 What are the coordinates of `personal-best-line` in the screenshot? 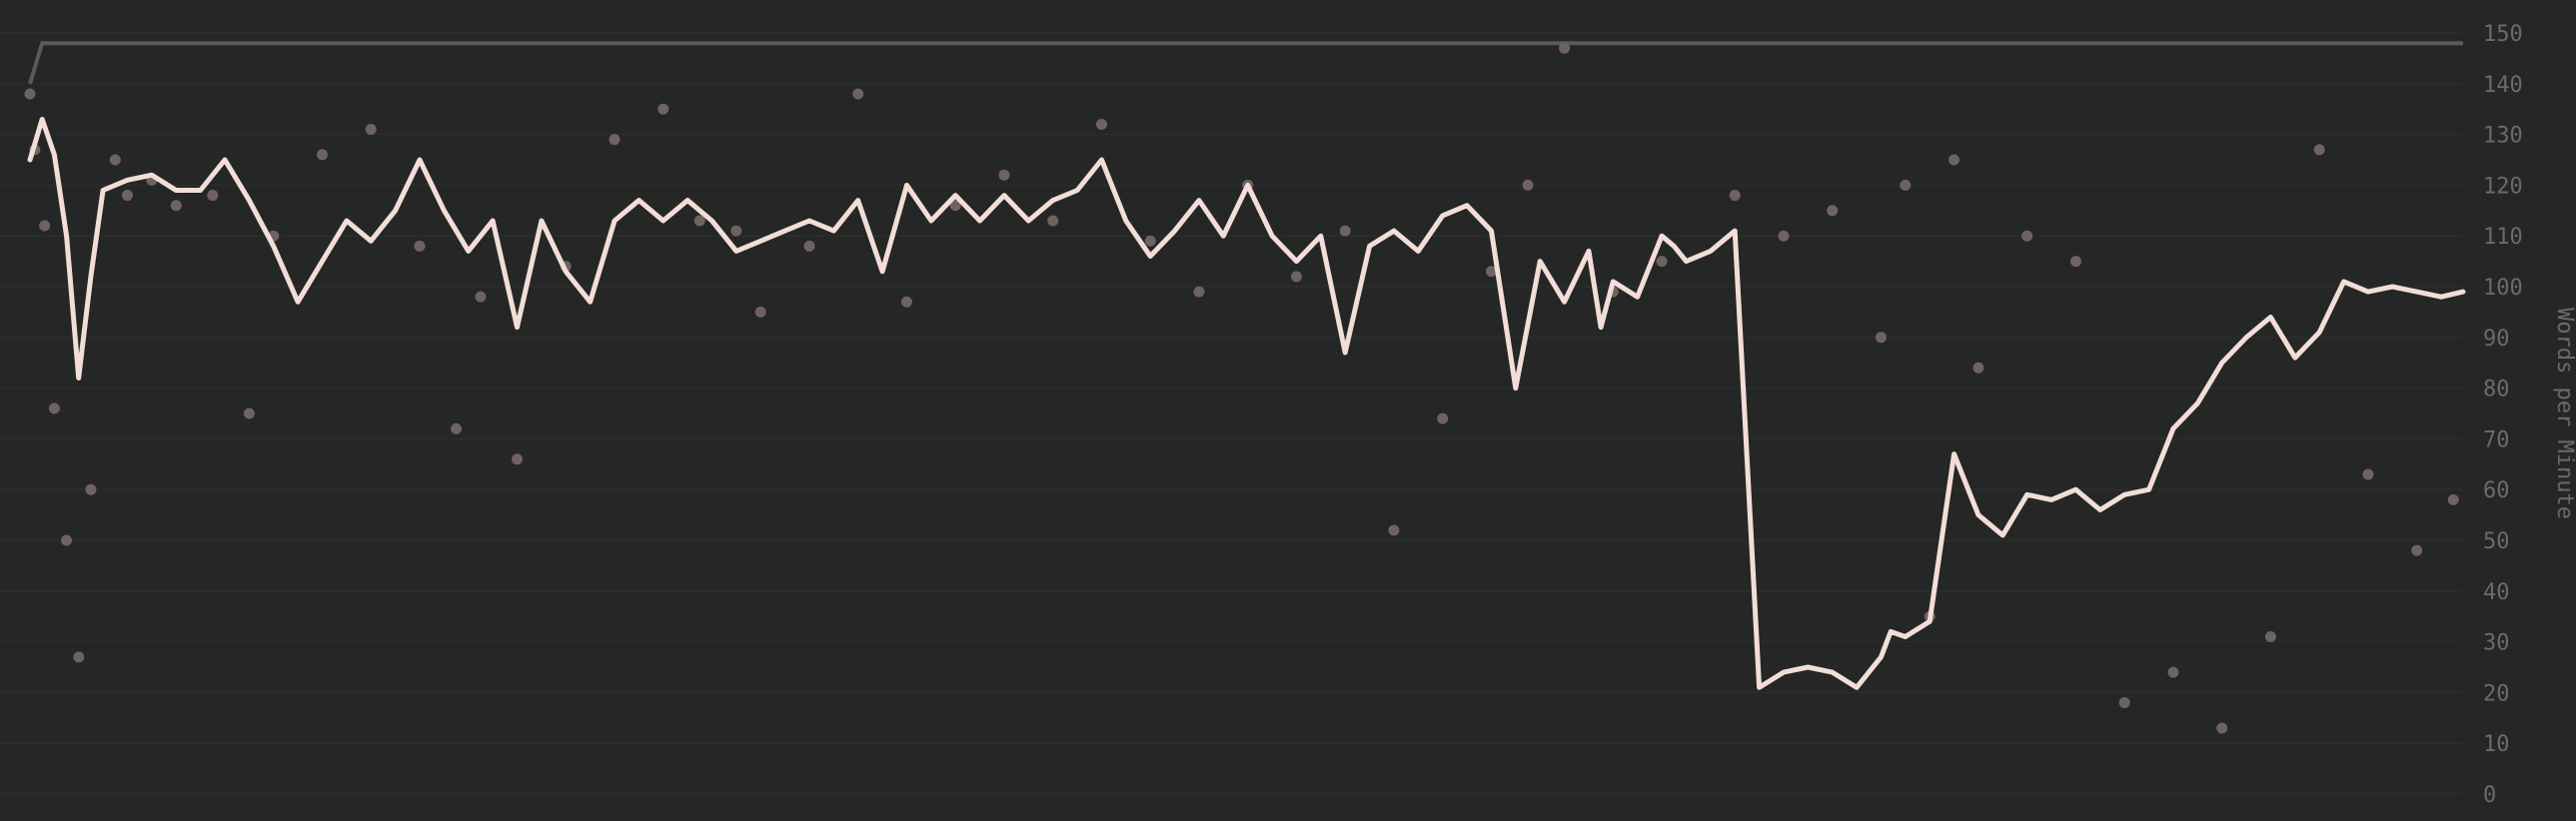 It's located at (1245, 63).